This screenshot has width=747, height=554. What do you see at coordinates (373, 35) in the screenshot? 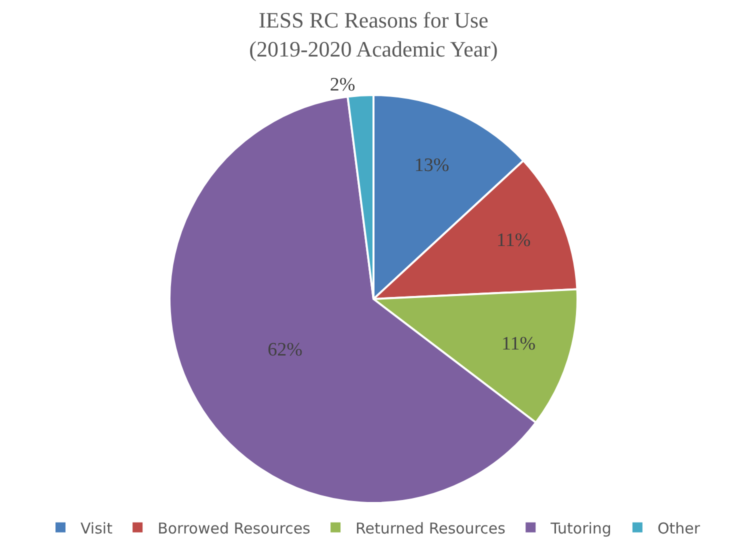
I see `chart-title: IESS RC Reasons for Use (2019-2020 Academic Year)` at bounding box center [373, 35].